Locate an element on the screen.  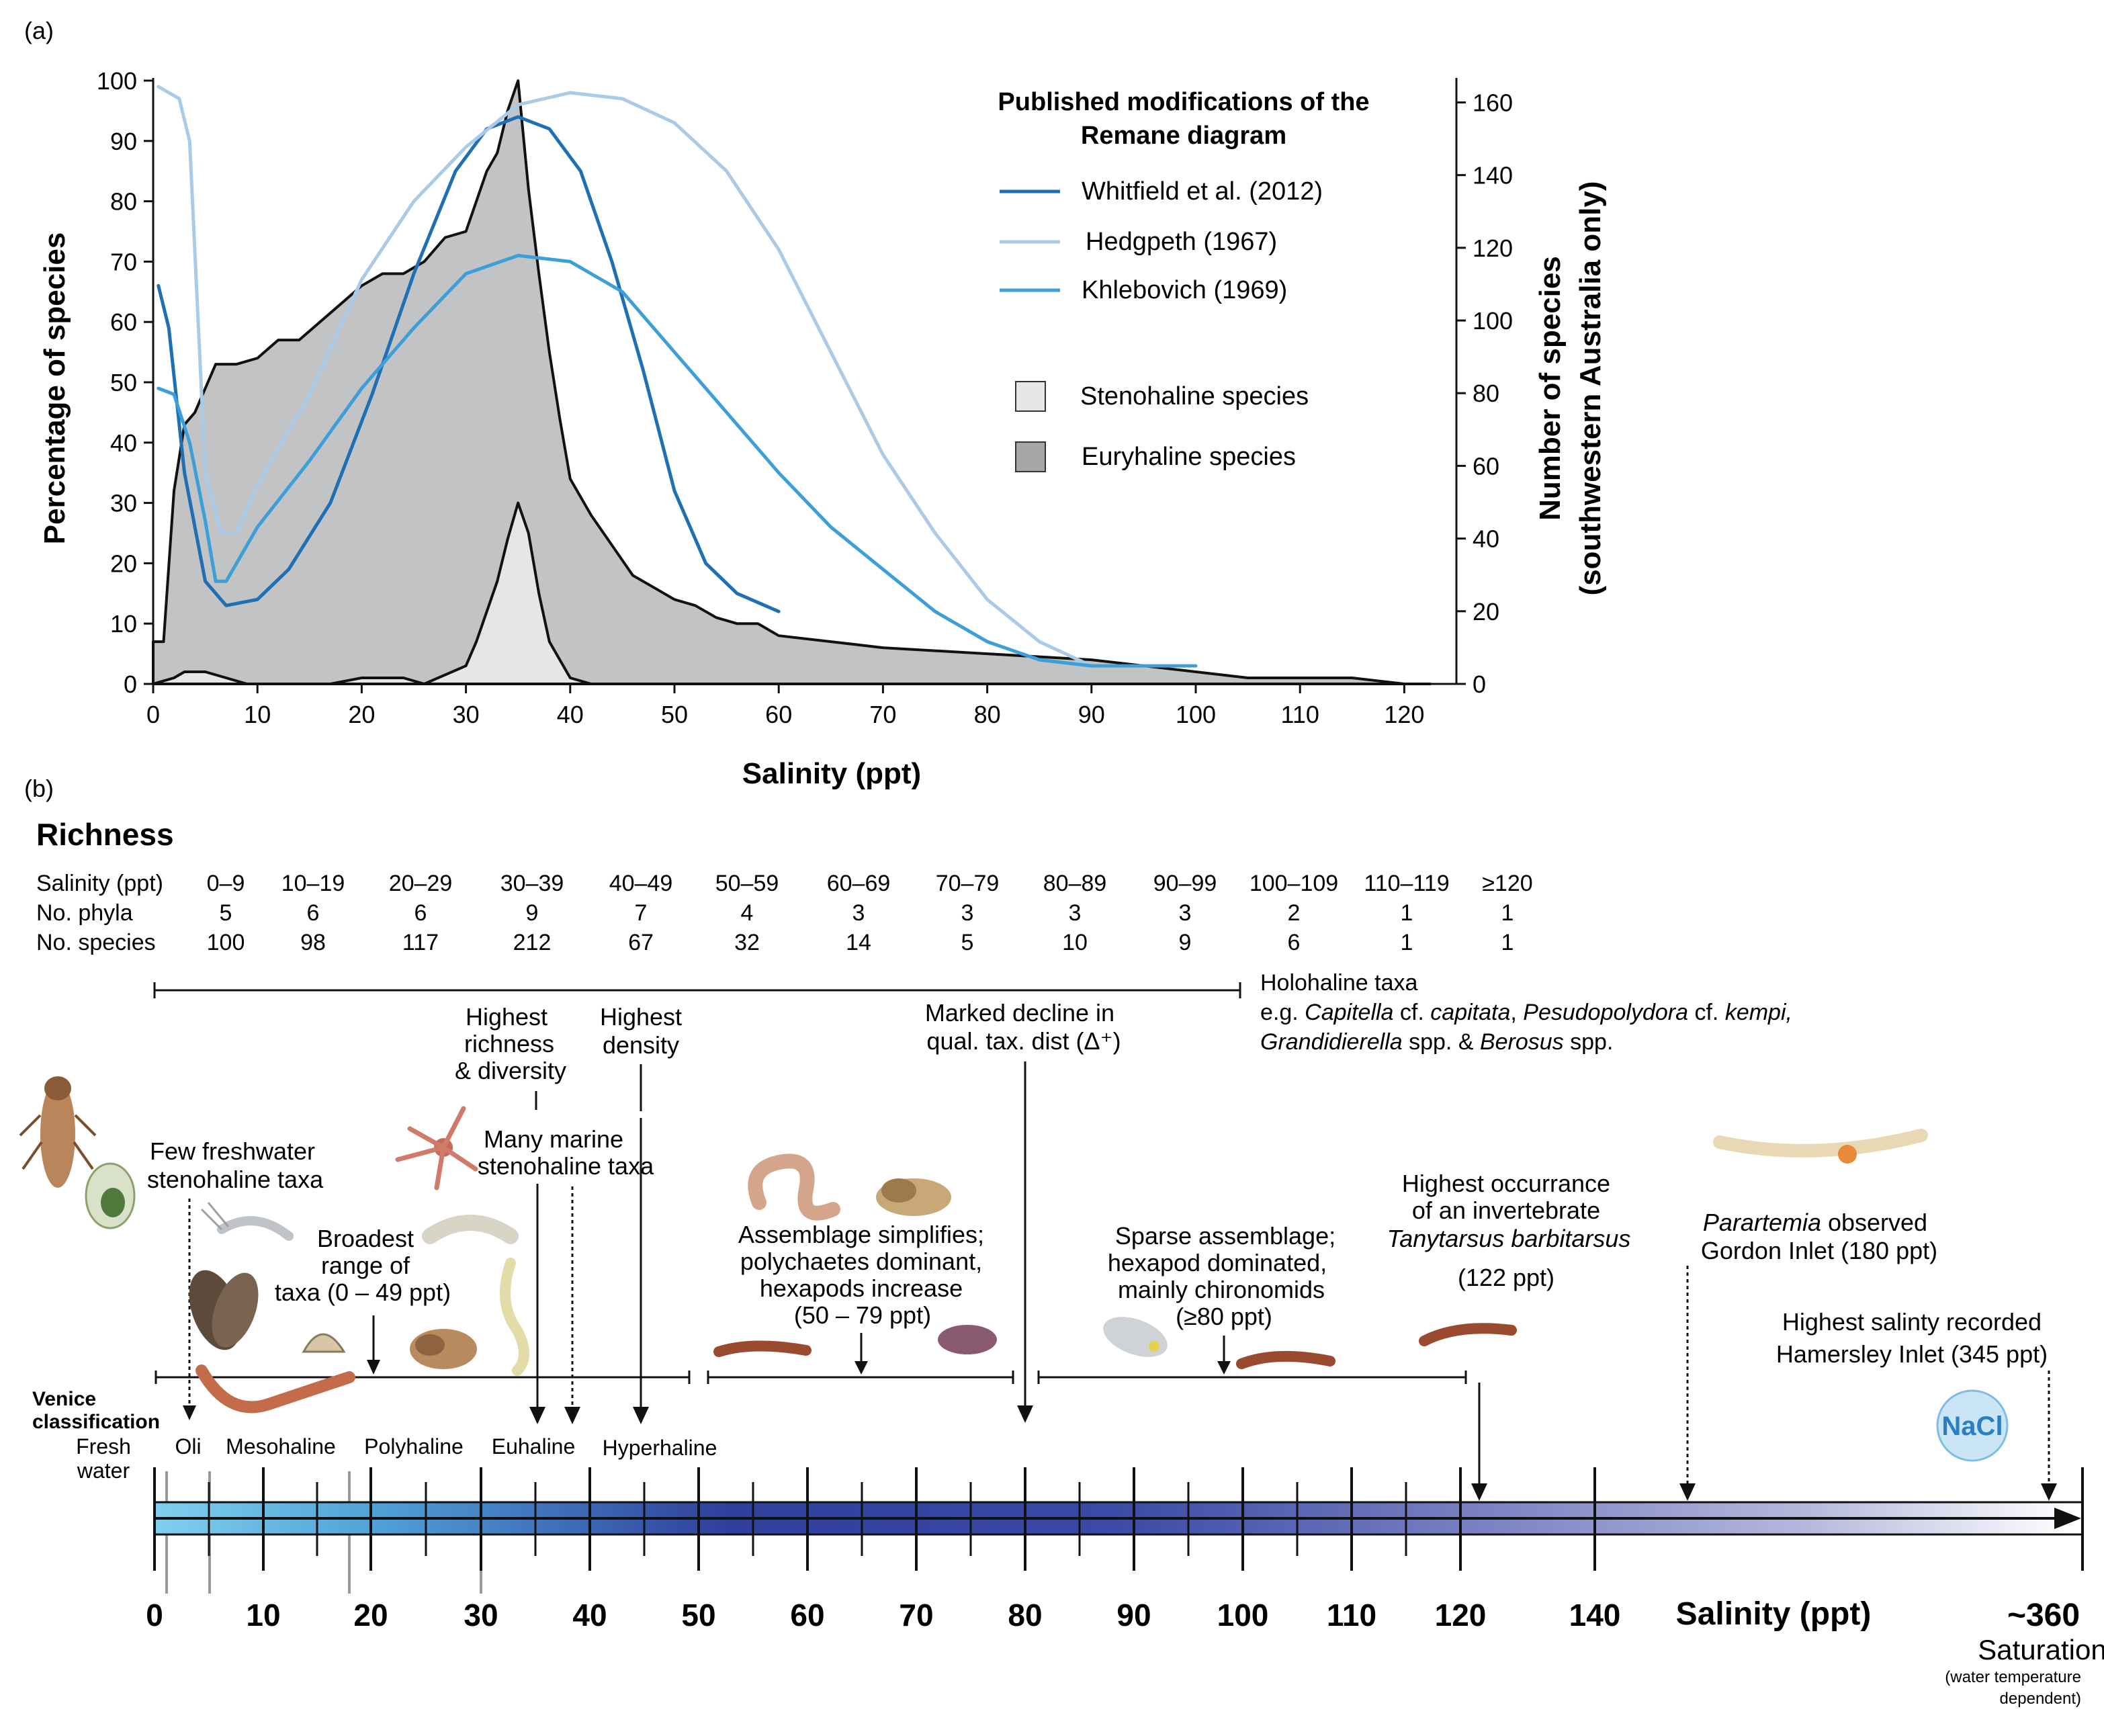
broadest-l1: Broadest is located at coordinates (365, 1238).